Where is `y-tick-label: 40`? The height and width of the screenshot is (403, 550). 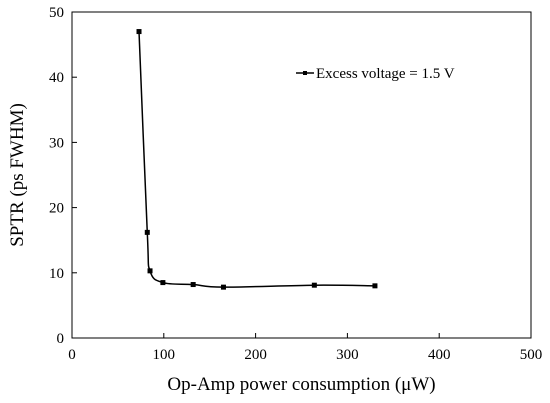
y-tick-label: 40 is located at coordinates (56, 78).